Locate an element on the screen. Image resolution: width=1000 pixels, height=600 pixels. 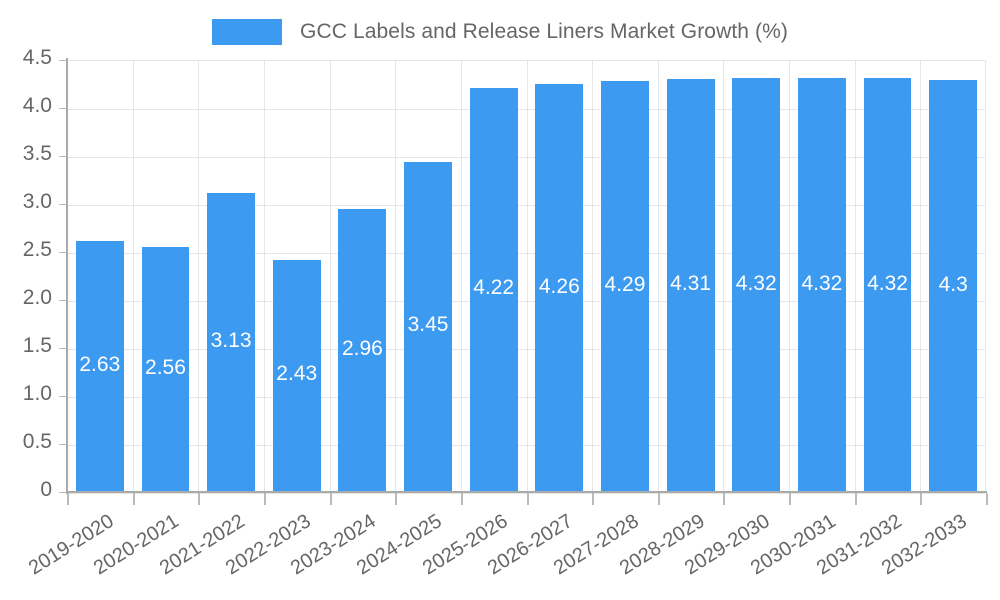
y-axis-tick-label: 0 is located at coordinates (46, 489).